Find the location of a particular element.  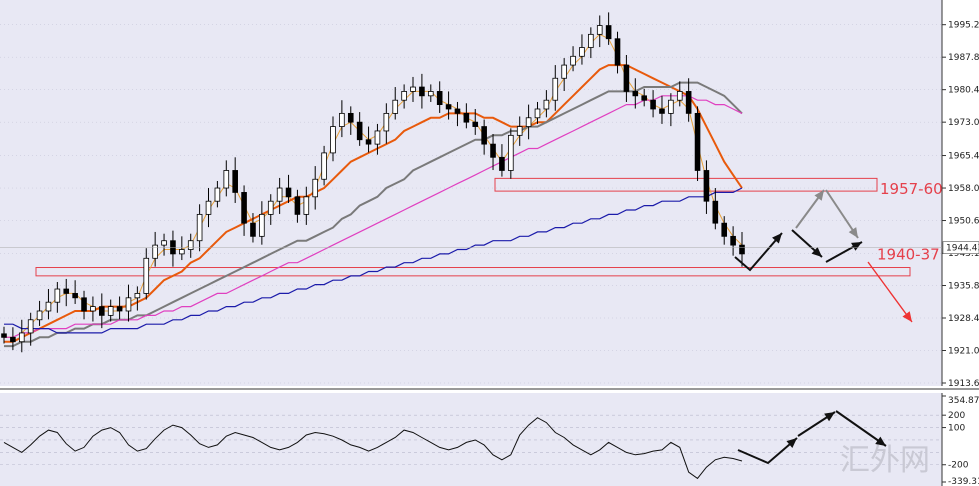

current-price-marker: 1944.43 is located at coordinates (489, 247).